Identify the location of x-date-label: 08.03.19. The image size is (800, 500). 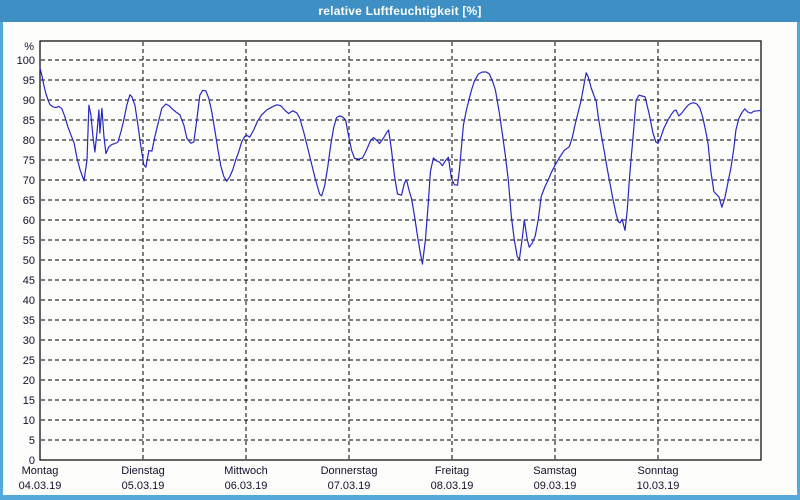
(452, 486).